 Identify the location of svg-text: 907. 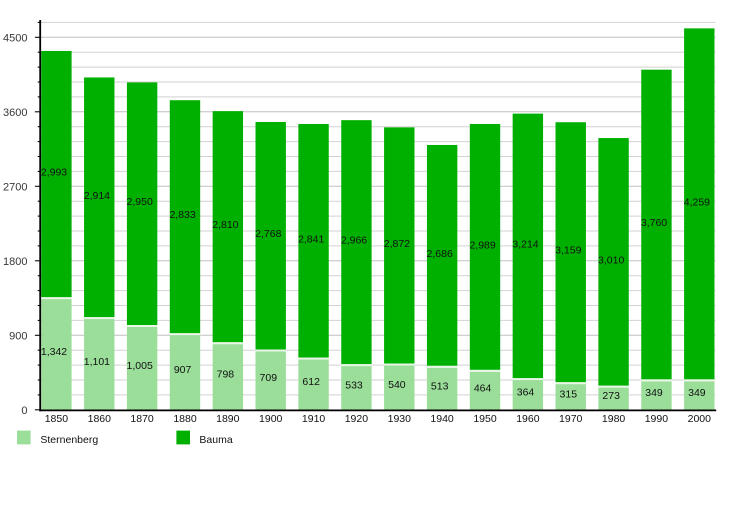
(183, 370).